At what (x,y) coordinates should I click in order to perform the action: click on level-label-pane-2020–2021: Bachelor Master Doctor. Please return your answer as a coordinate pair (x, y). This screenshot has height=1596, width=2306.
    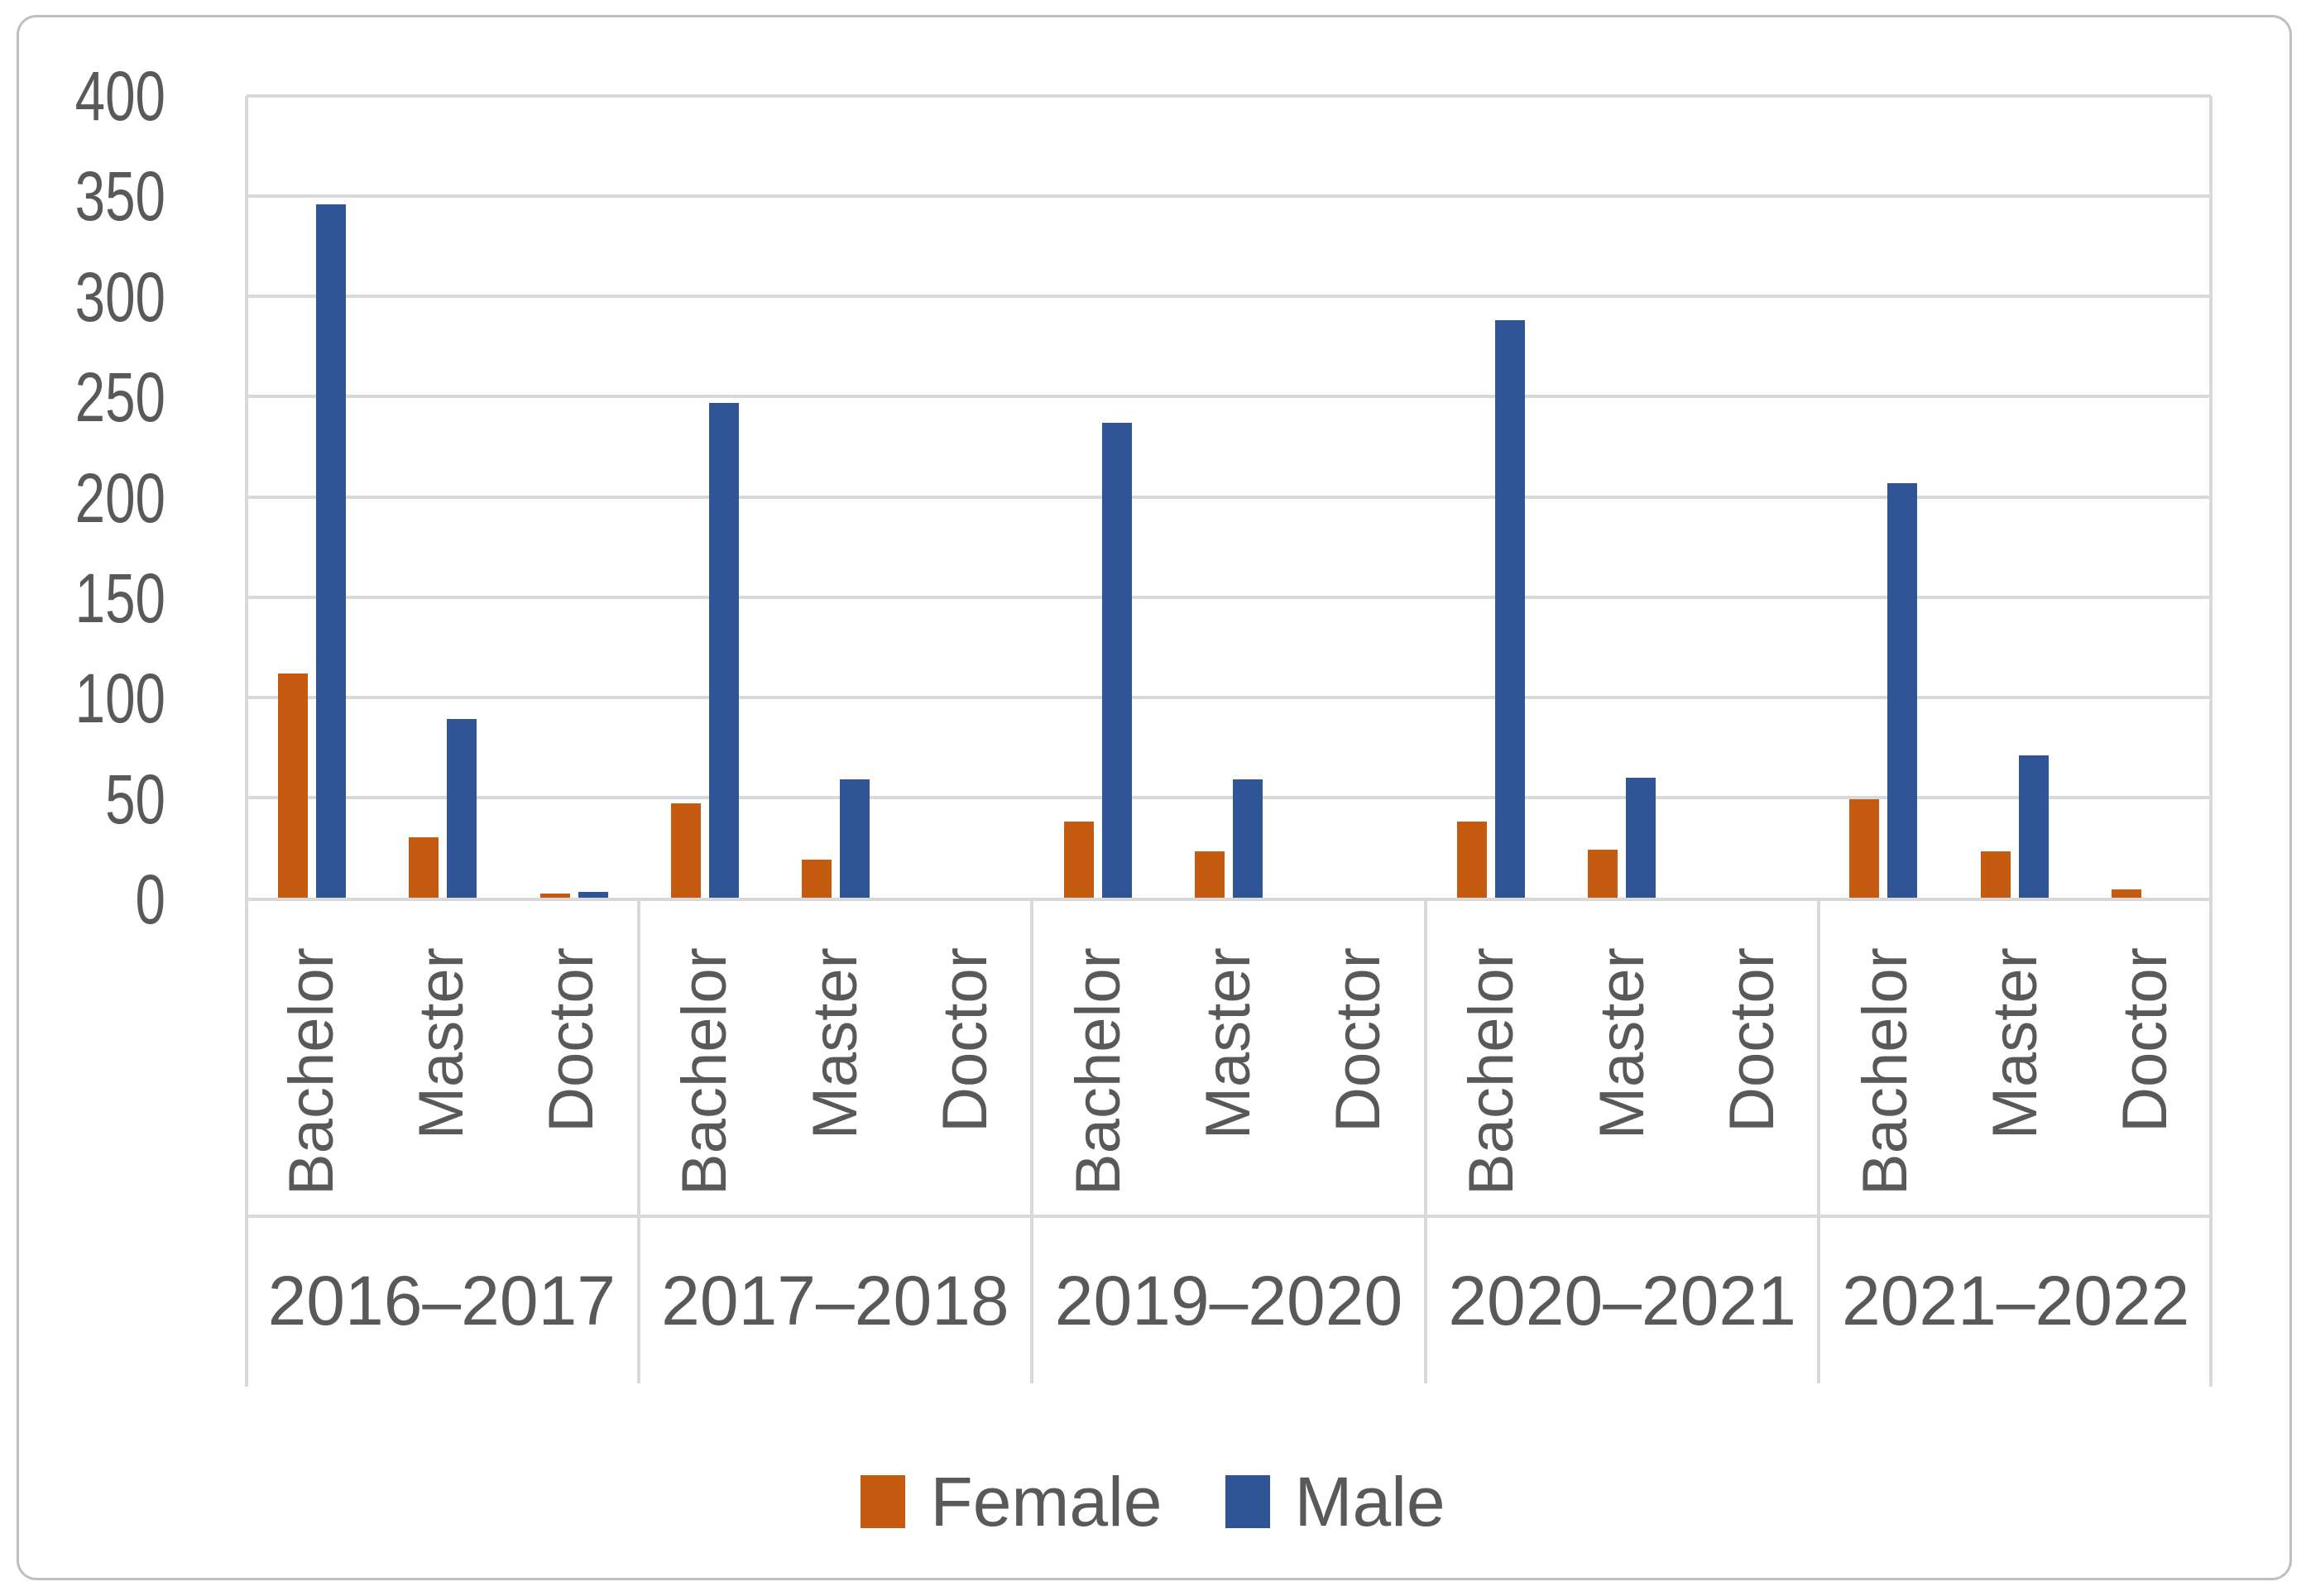
    Looking at the image, I should click on (1624, 1058).